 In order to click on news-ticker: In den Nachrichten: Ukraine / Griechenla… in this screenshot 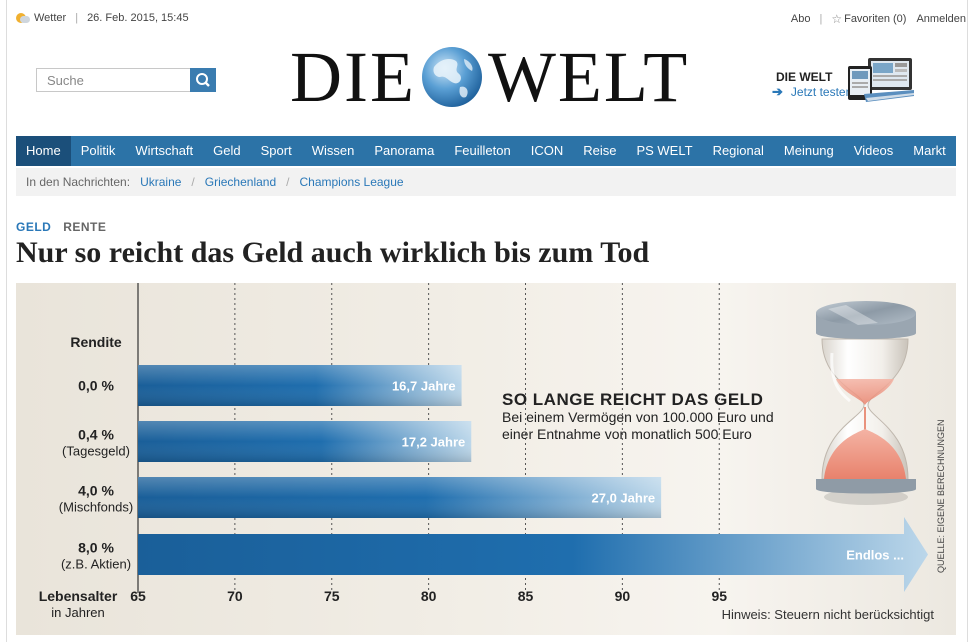, I will do `click(486, 182)`.